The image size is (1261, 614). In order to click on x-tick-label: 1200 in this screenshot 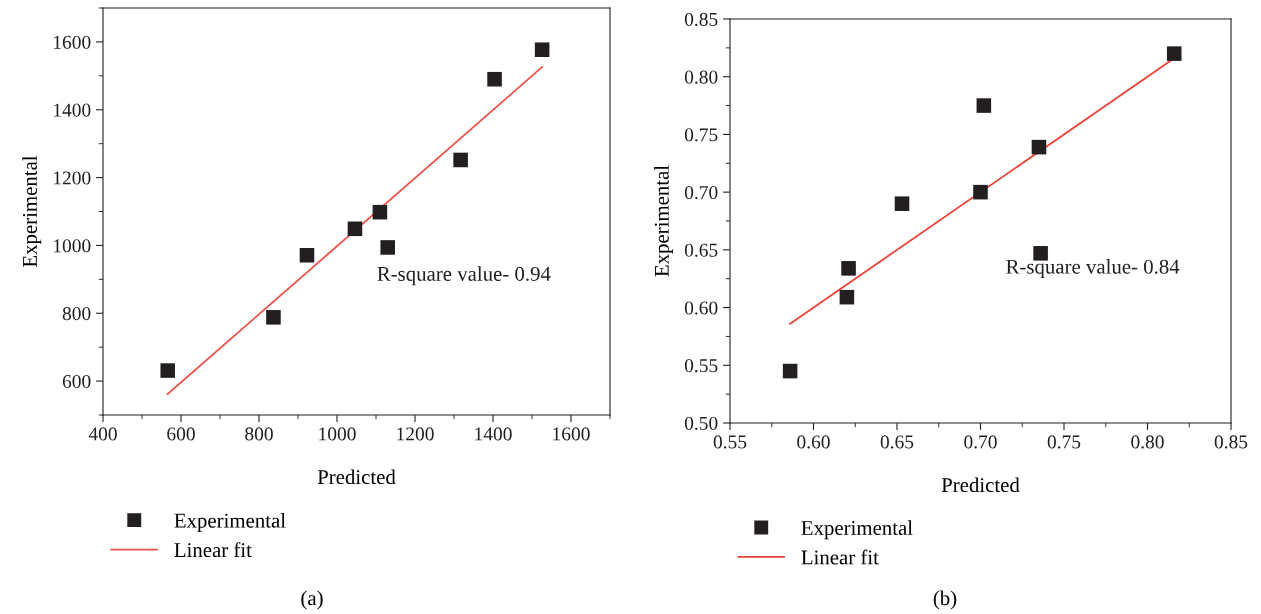, I will do `click(415, 434)`.